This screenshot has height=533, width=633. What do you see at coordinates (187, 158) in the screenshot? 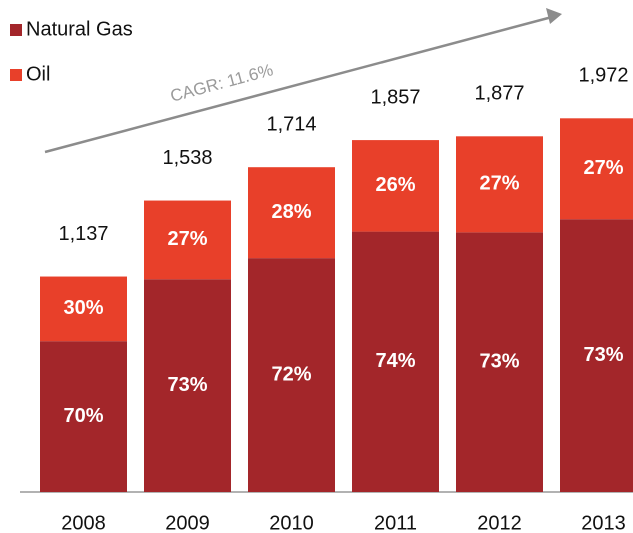
I see `total-label: 1,538` at bounding box center [187, 158].